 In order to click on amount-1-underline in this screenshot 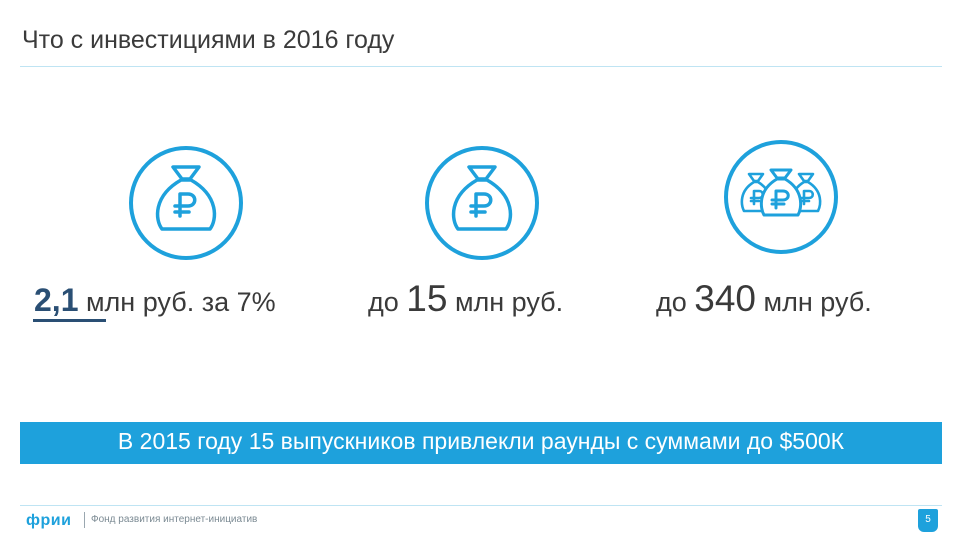, I will do `click(69, 320)`.